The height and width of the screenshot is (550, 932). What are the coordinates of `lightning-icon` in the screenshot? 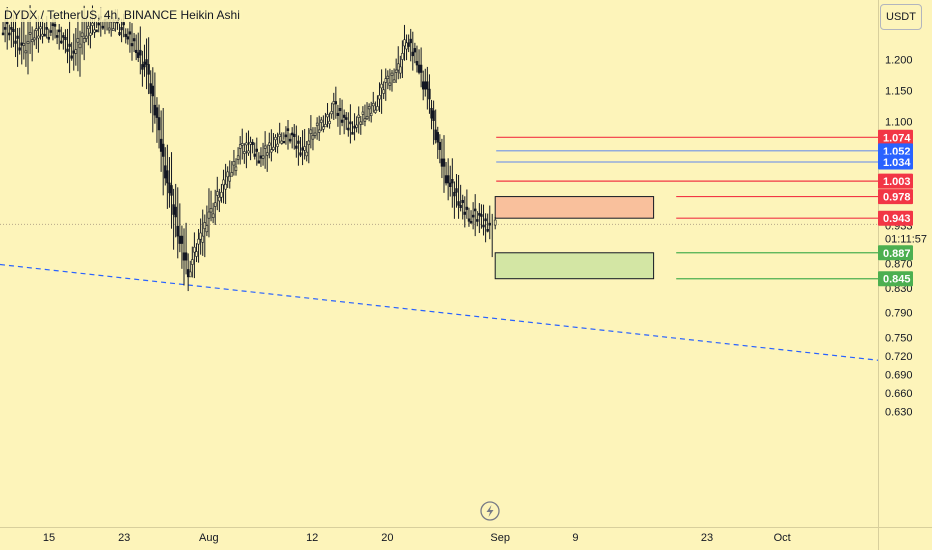 It's located at (490, 511).